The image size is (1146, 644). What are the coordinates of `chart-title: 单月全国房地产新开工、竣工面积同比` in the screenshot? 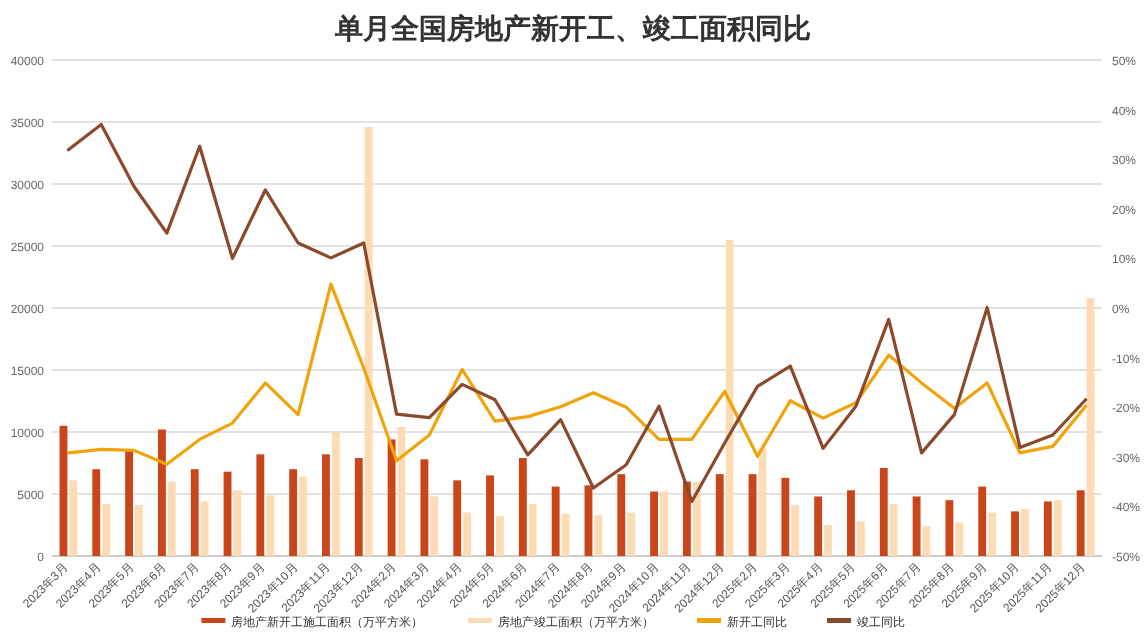 It's located at (572, 28).